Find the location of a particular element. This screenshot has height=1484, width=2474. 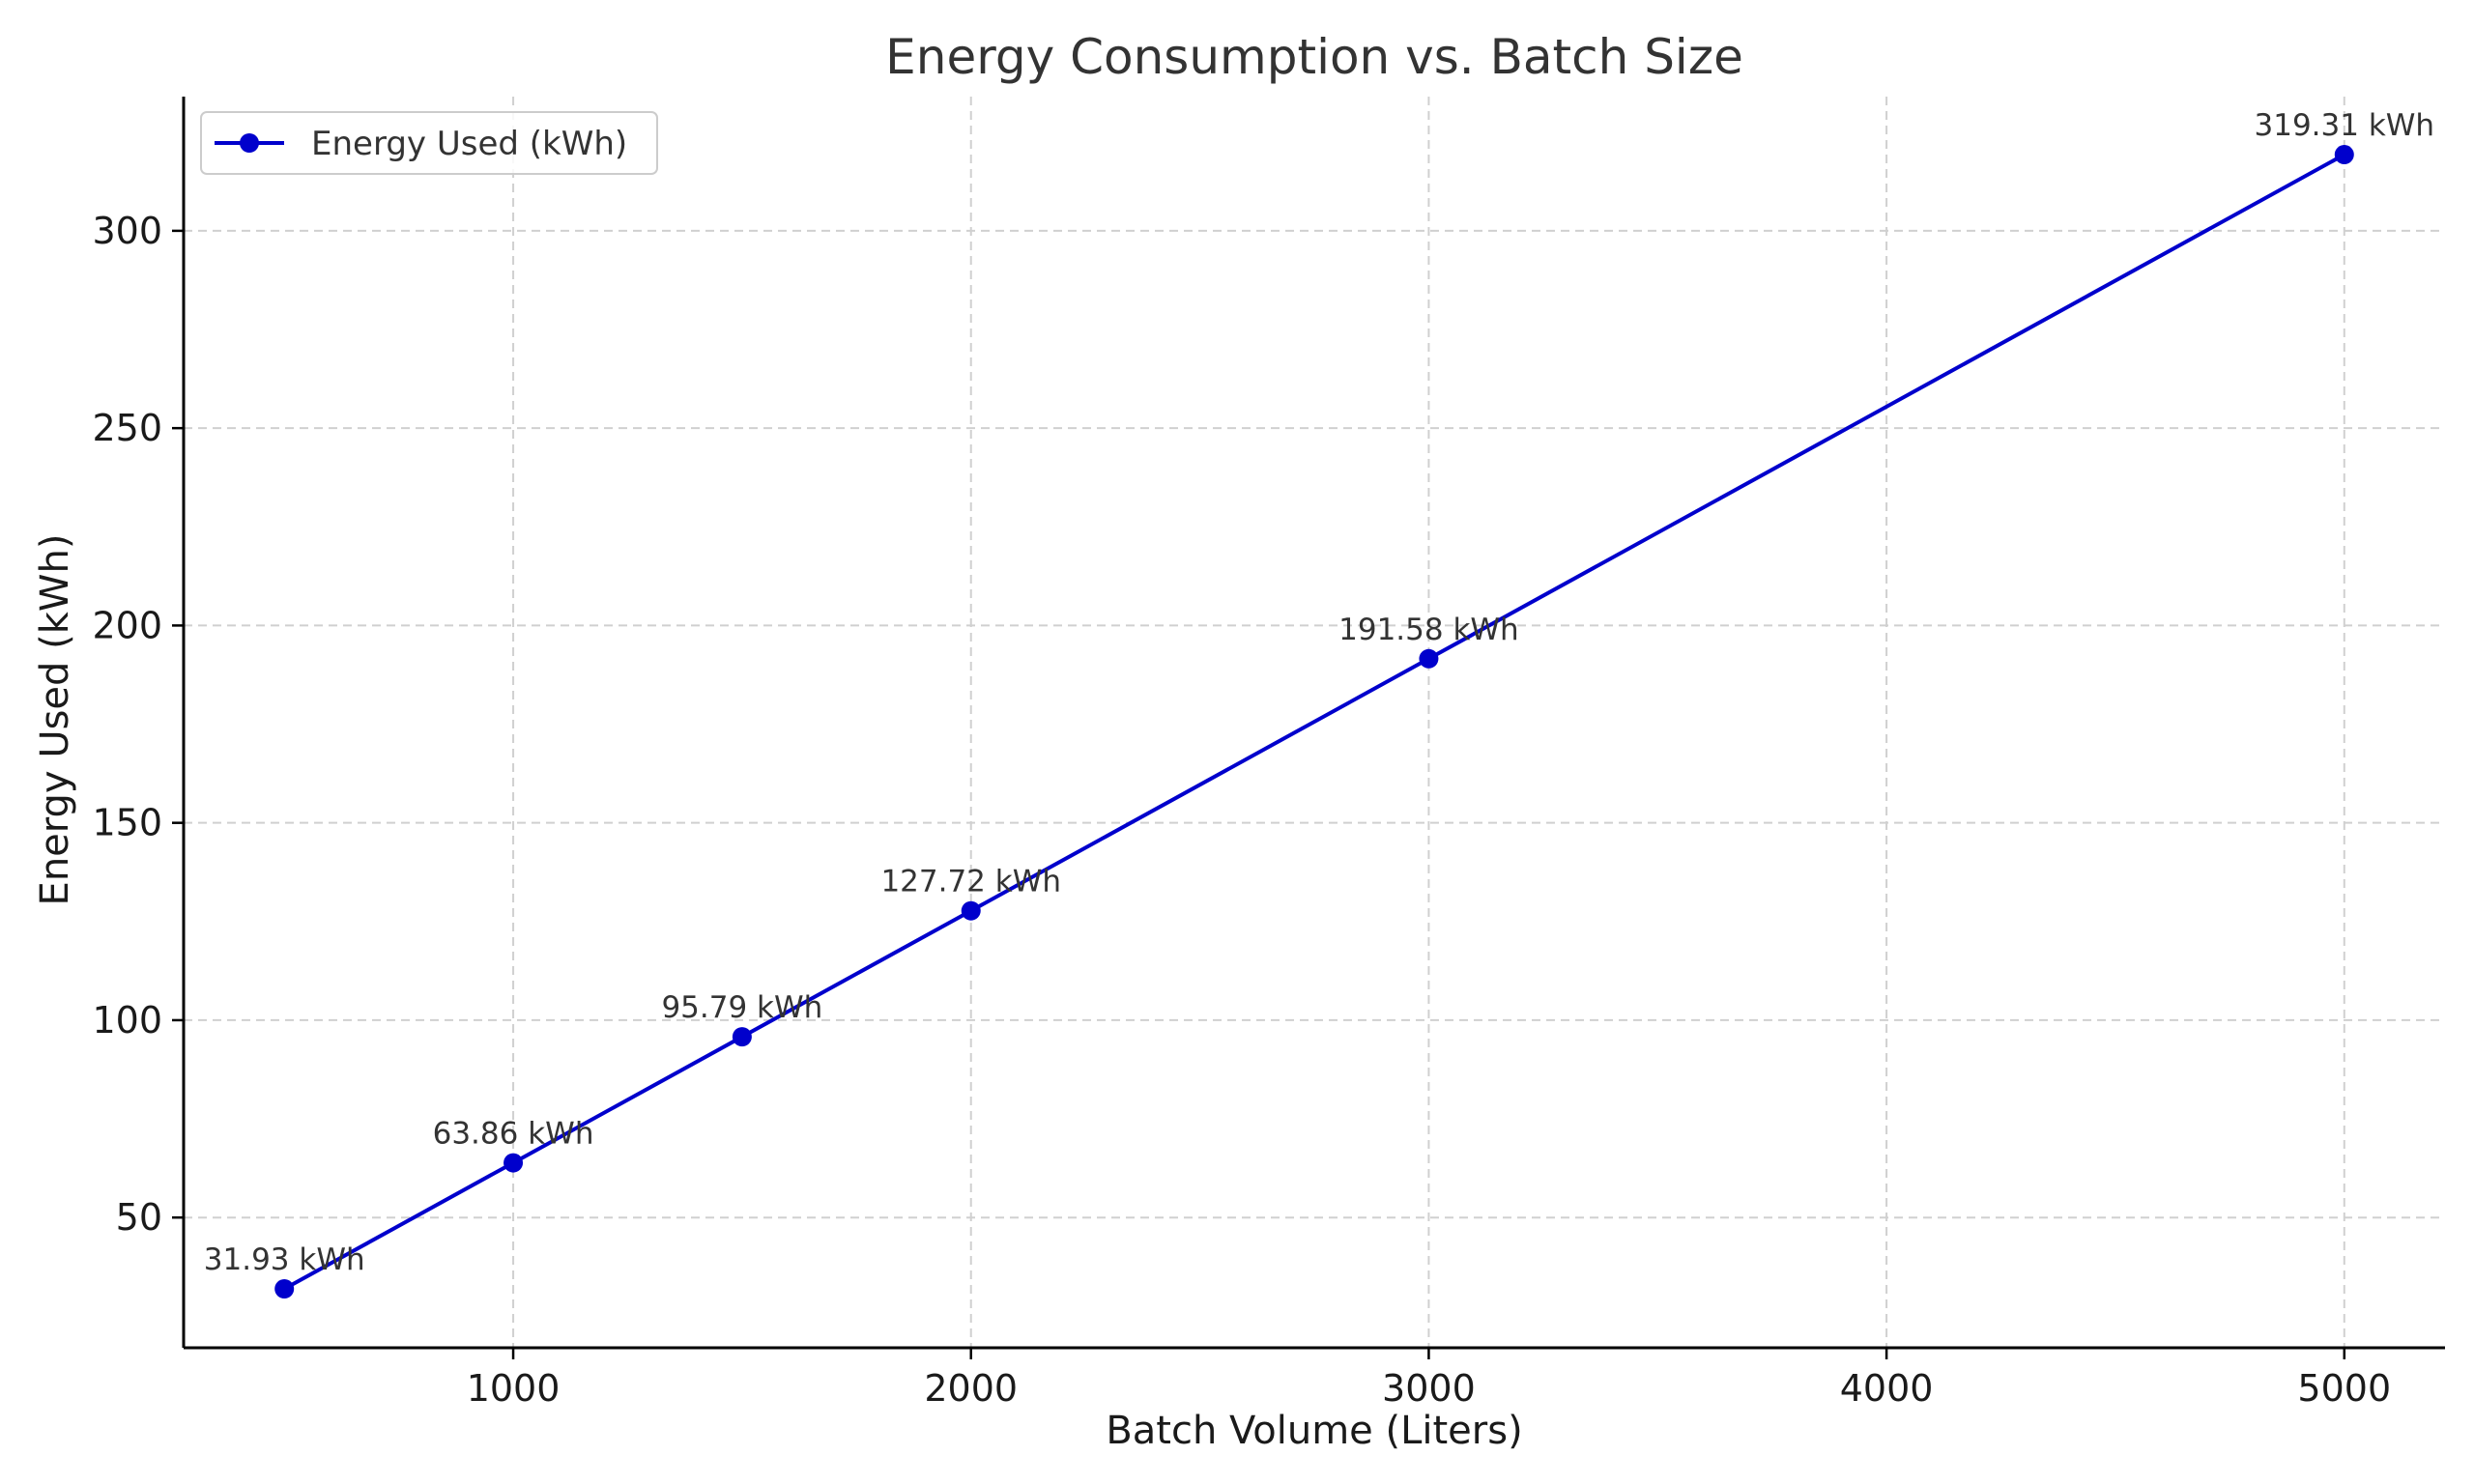

legend-marker-swatch is located at coordinates (249, 143).